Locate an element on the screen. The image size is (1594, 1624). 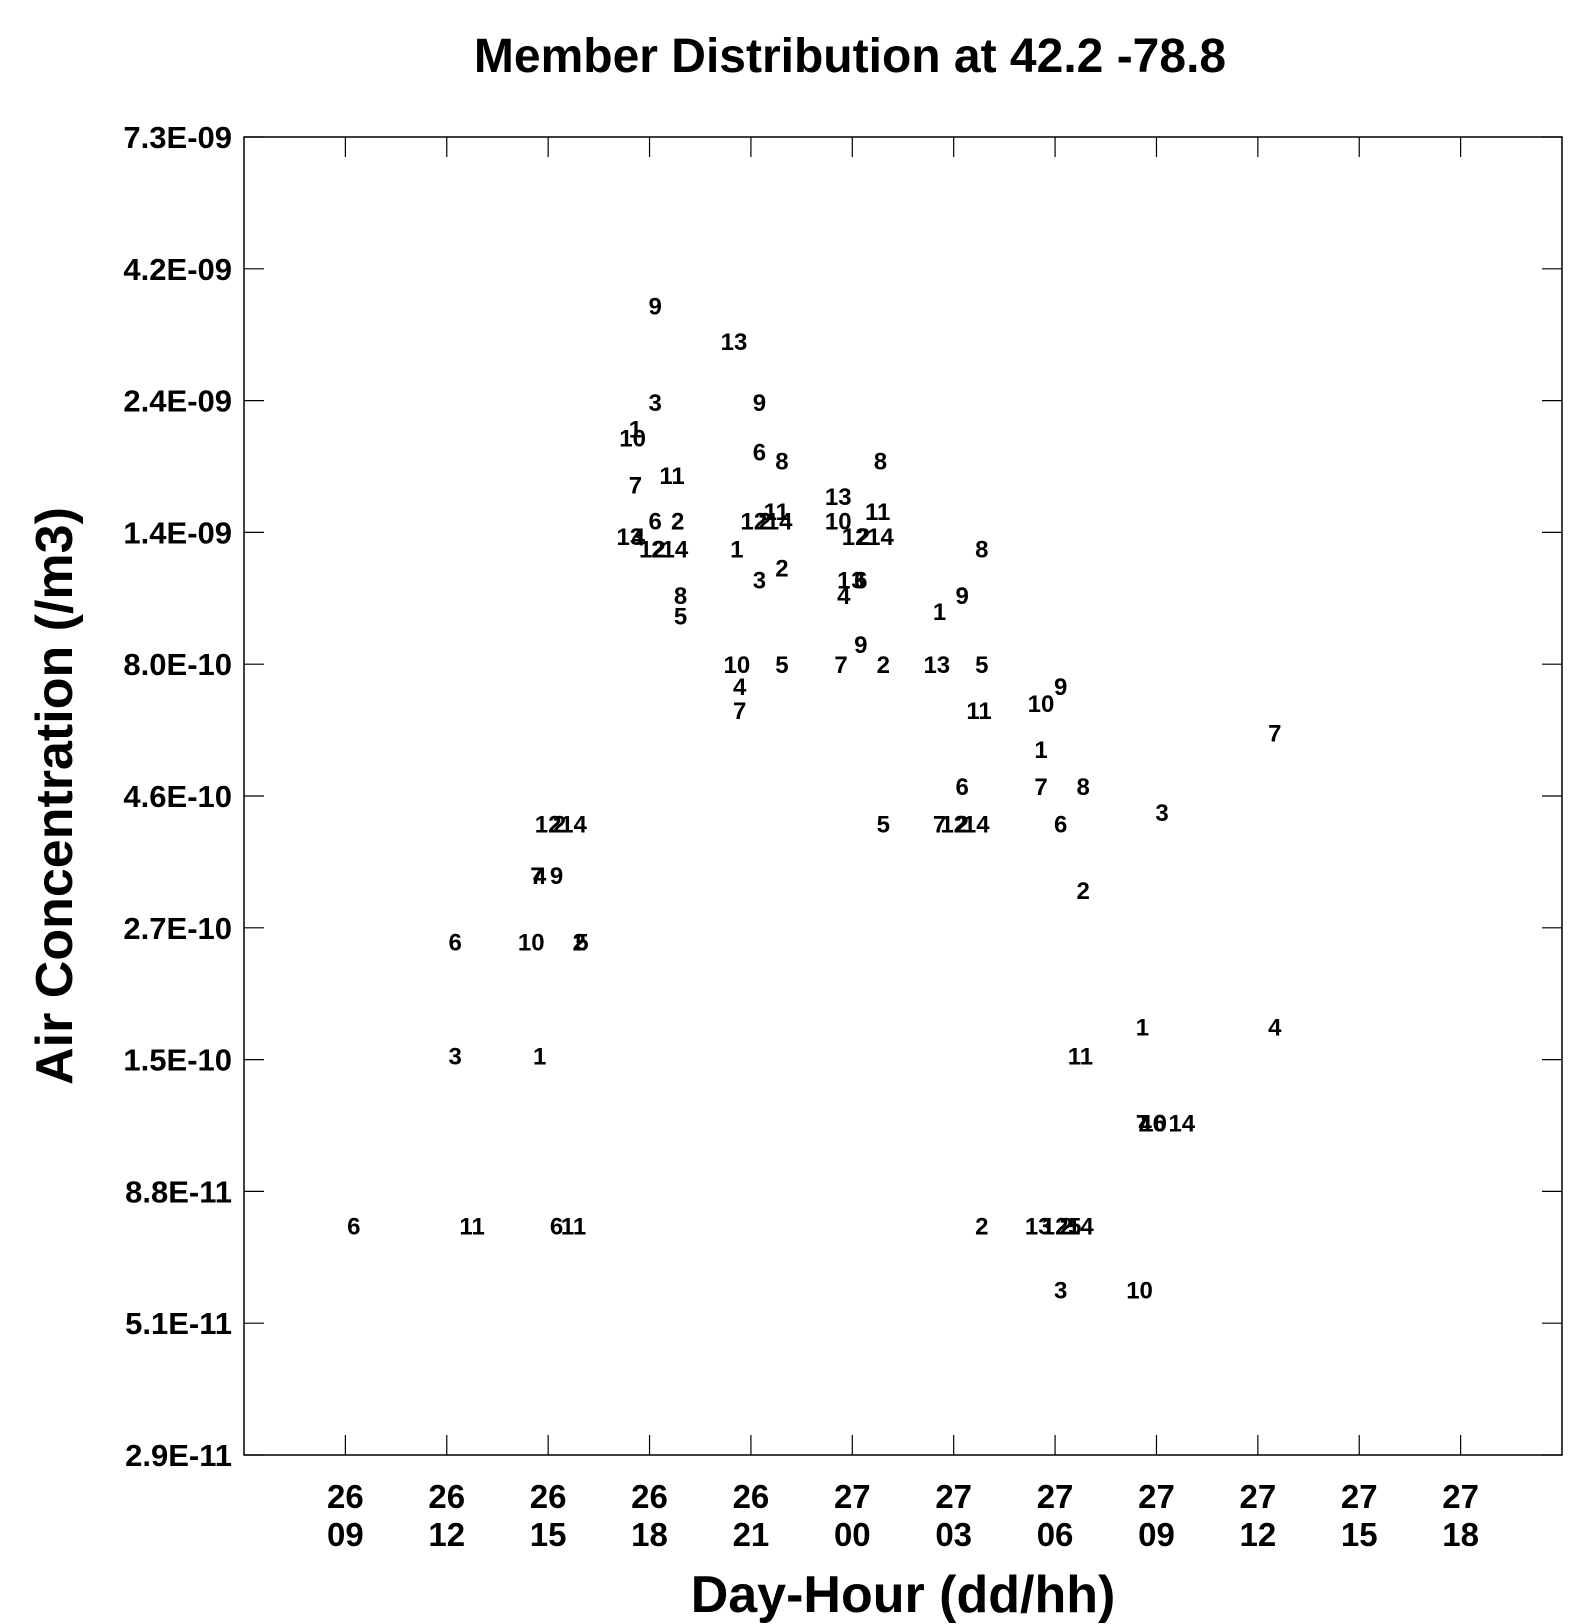
y-tick-label: 2.4E-09 is located at coordinates (177, 401).